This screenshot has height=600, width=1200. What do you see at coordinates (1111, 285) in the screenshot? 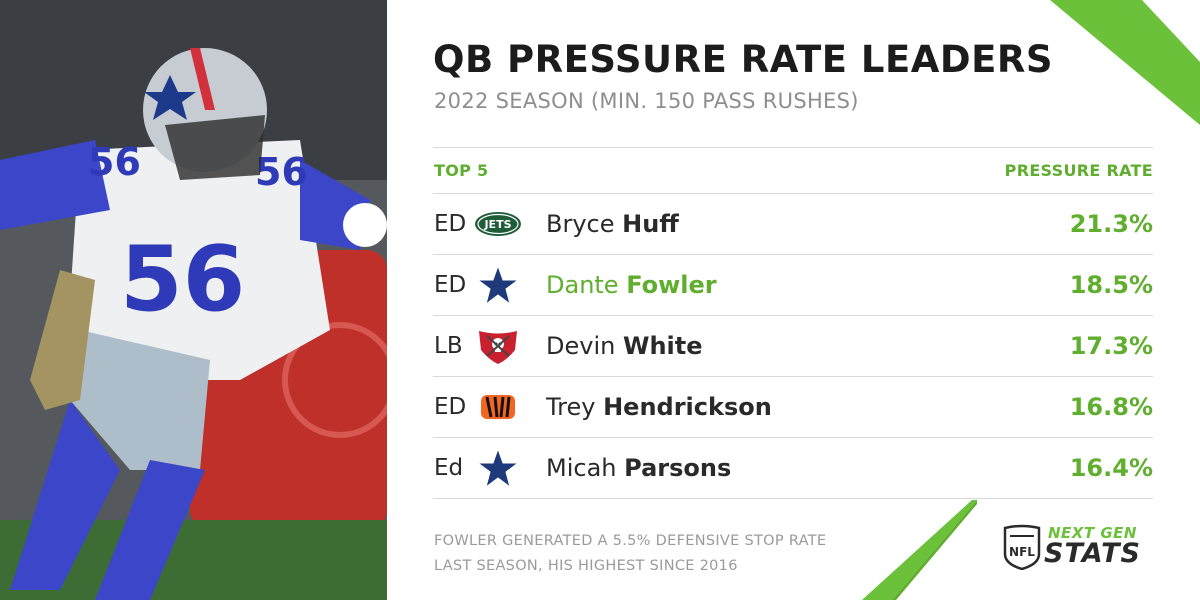
I see `pressure-rate-value: 18.5%` at bounding box center [1111, 285].